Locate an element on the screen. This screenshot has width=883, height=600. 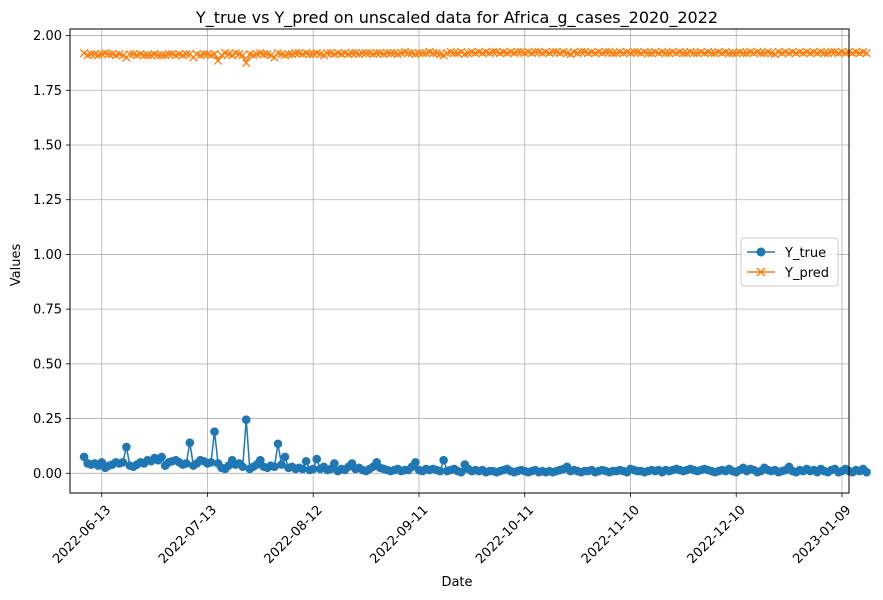
x-tick-label: 2022-08-12 is located at coordinates (294, 535).